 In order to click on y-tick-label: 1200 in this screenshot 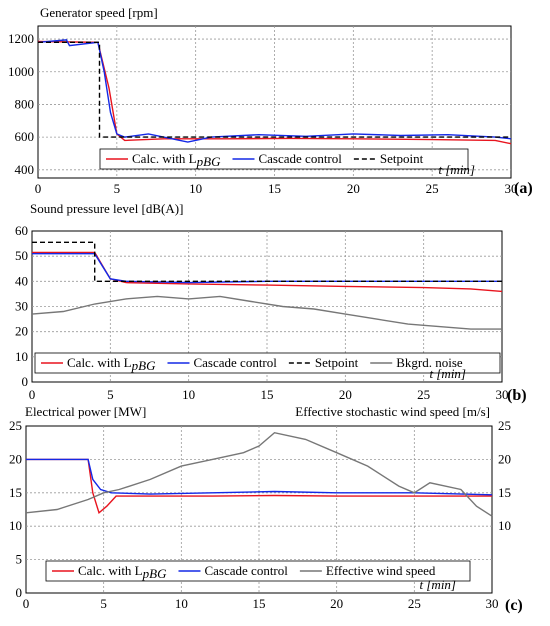, I will do `click(21, 38)`.